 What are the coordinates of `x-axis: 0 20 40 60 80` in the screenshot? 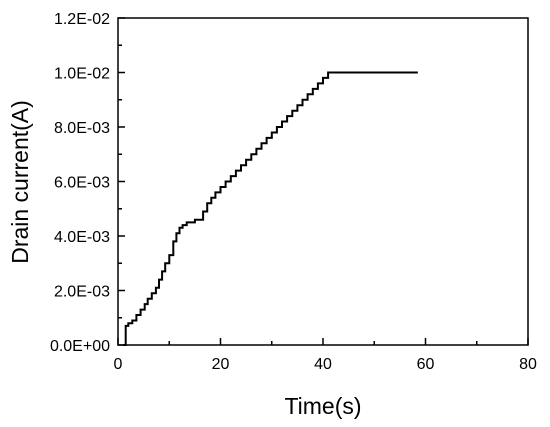 It's located at (325, 355).